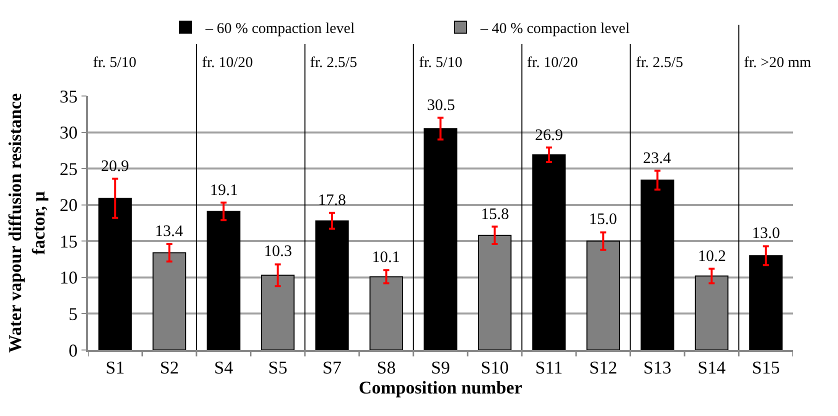 Image resolution: width=838 pixels, height=416 pixels. Describe the element at coordinates (440, 387) in the screenshot. I see `x-axis-title: Composition number` at that location.